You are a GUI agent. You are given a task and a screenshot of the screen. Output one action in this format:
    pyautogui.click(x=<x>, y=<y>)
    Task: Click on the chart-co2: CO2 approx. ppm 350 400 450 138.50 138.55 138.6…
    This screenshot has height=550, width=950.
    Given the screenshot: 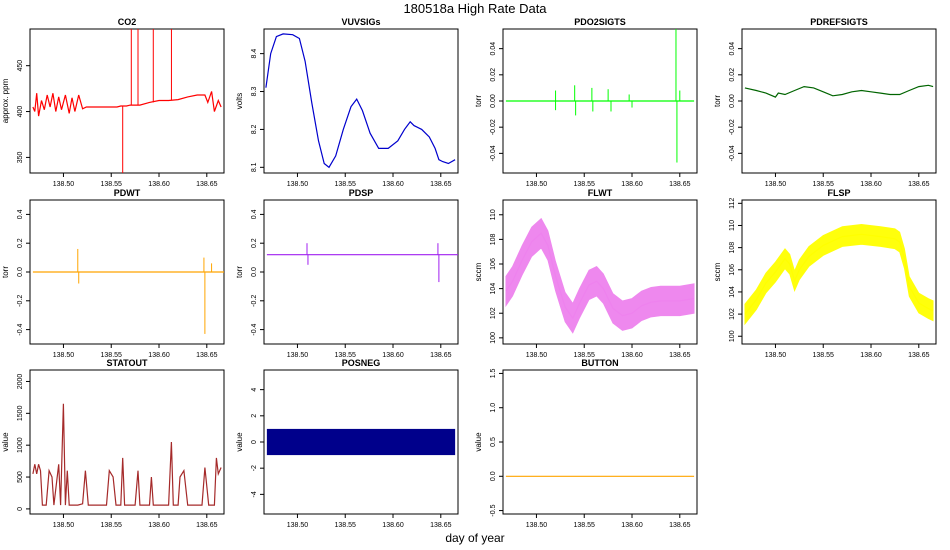 What is the action you would take?
    pyautogui.click(x=113, y=102)
    